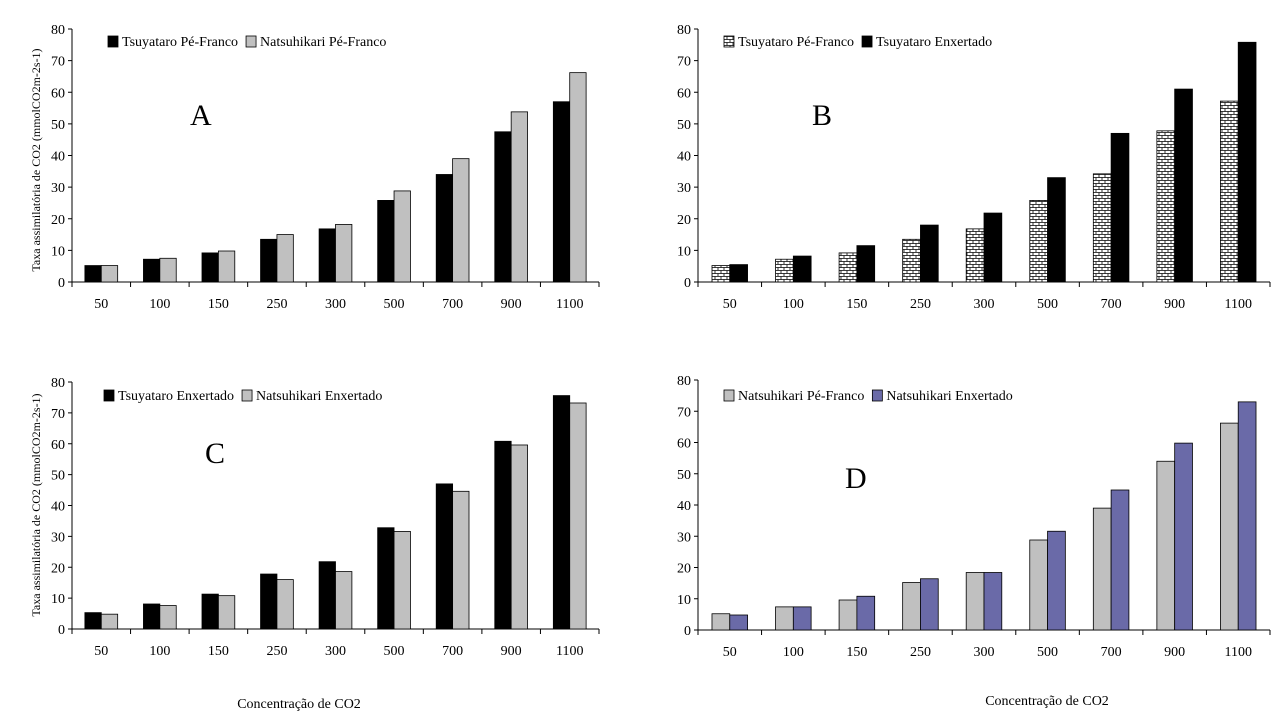 This screenshot has height=715, width=1273. Describe the element at coordinates (299, 704) in the screenshot. I see `x-axis-label: Concentração de CO2` at that location.